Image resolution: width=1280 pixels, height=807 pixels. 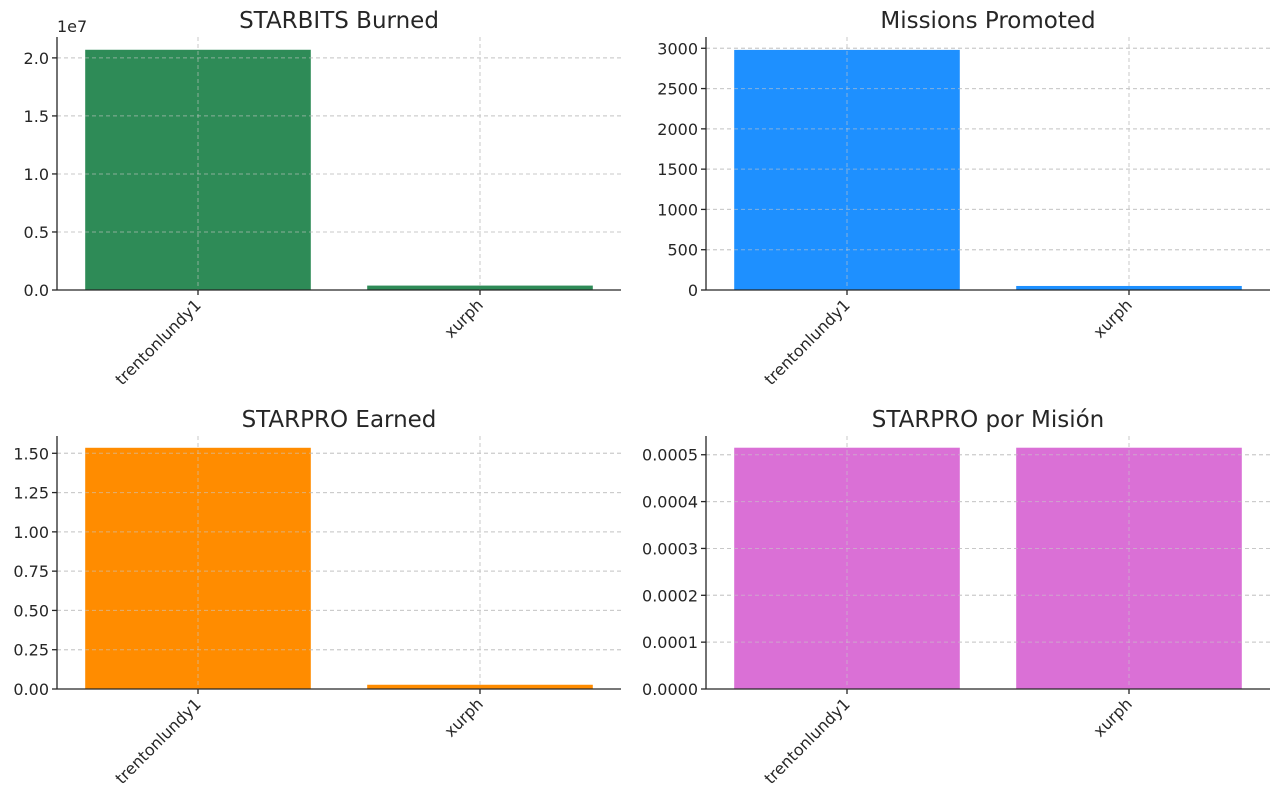 I want to click on y-tick-label: 2000, so click(x=677, y=129).